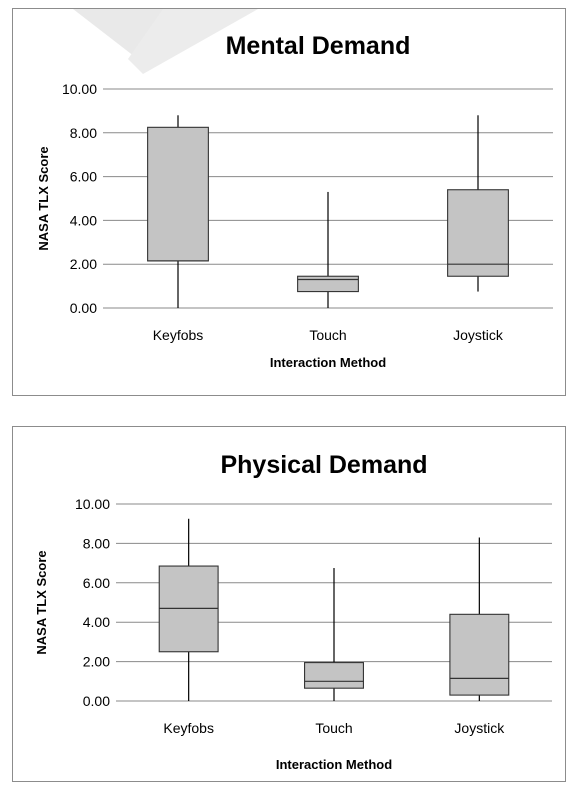 The image size is (566, 789). What do you see at coordinates (165, 41) in the screenshot?
I see `watermark-decoration` at bounding box center [165, 41].